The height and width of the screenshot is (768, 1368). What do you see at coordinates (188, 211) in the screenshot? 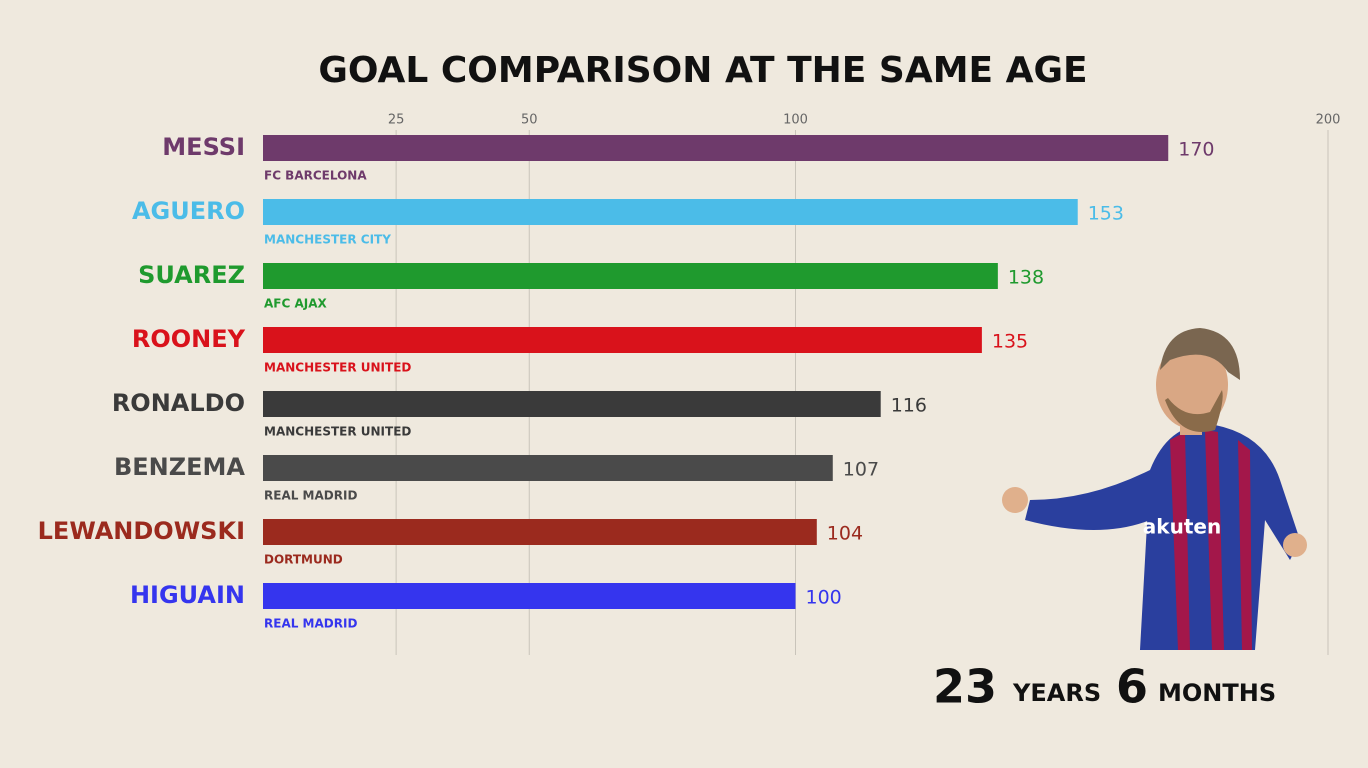
I see `category-label: AGUERO` at bounding box center [188, 211].